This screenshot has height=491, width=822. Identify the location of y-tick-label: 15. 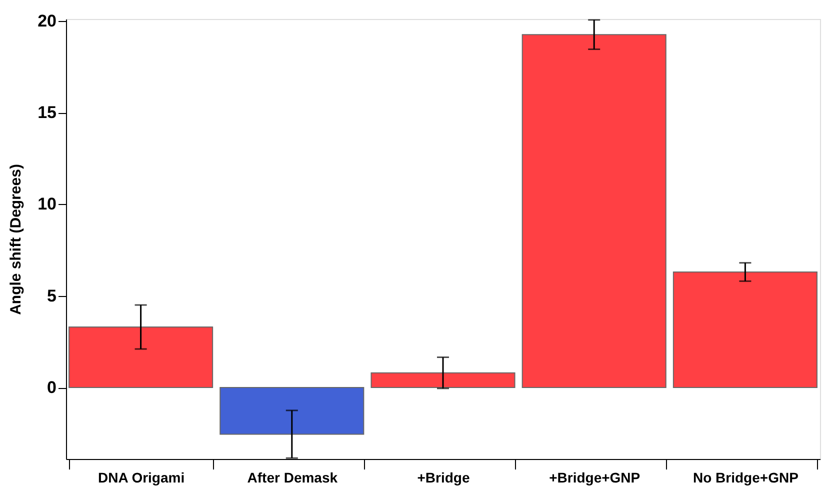
(47, 112).